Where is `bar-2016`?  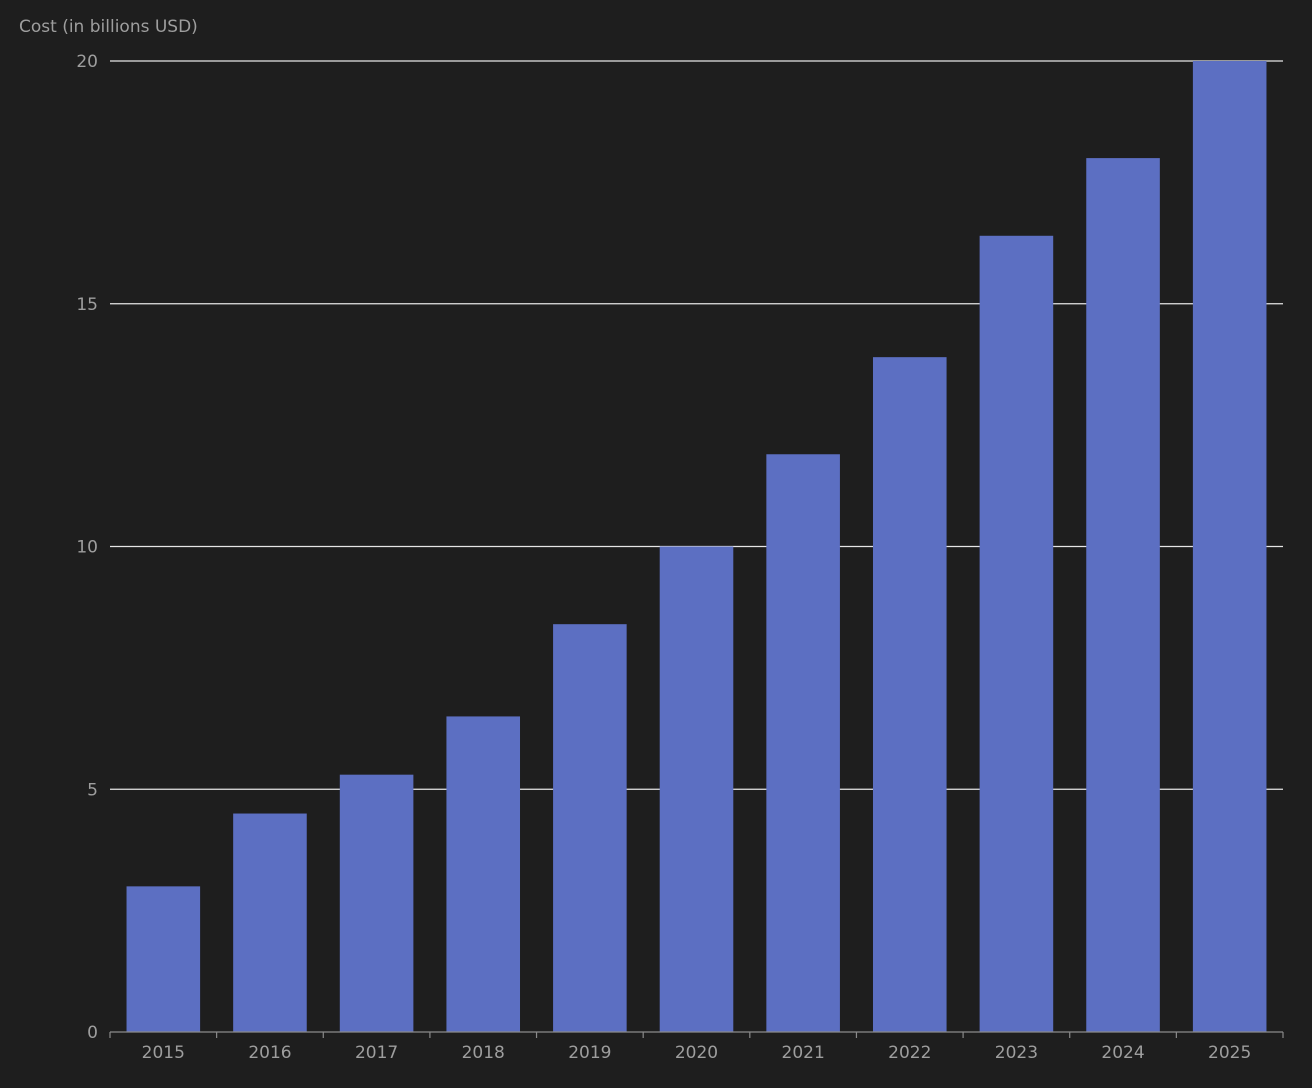 bar-2016 is located at coordinates (270, 922).